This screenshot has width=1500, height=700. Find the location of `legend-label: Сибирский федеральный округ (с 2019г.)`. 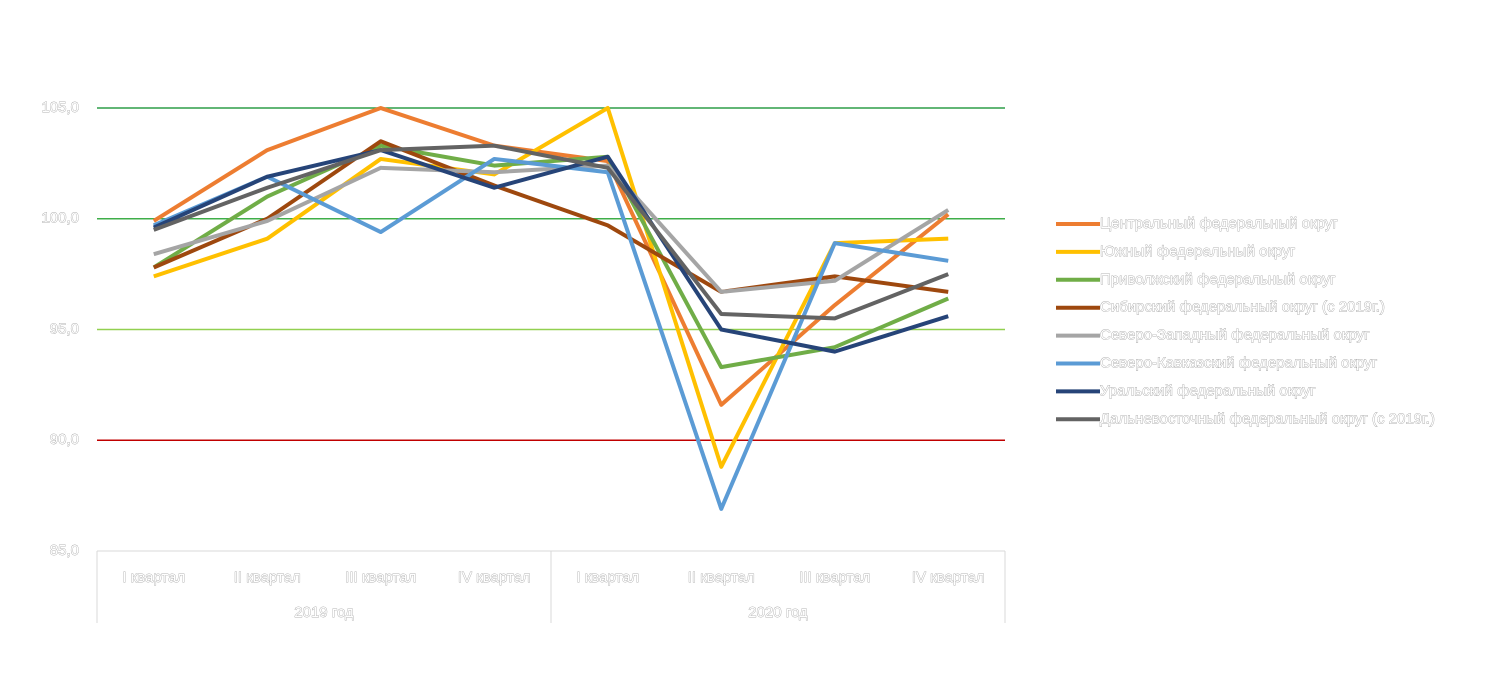

legend-label: Сибирский федеральный округ (с 2019г.) is located at coordinates (1242, 307).